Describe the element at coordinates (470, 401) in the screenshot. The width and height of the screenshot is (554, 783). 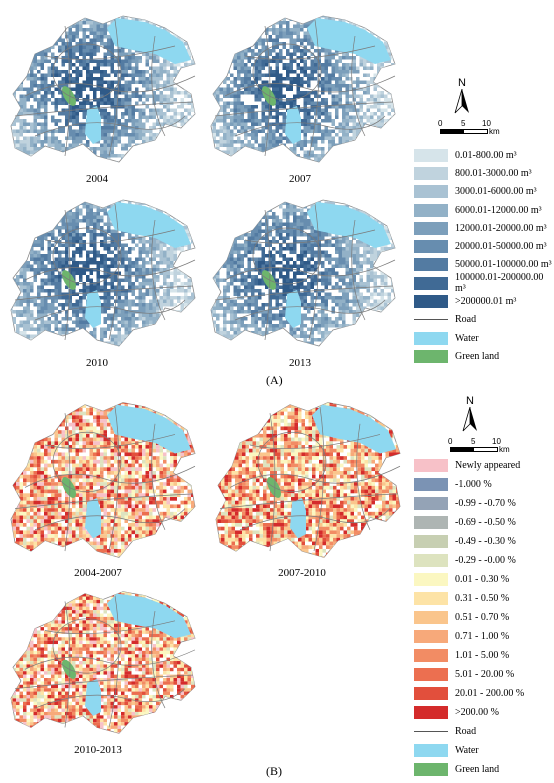
I see `north-label: N` at that location.